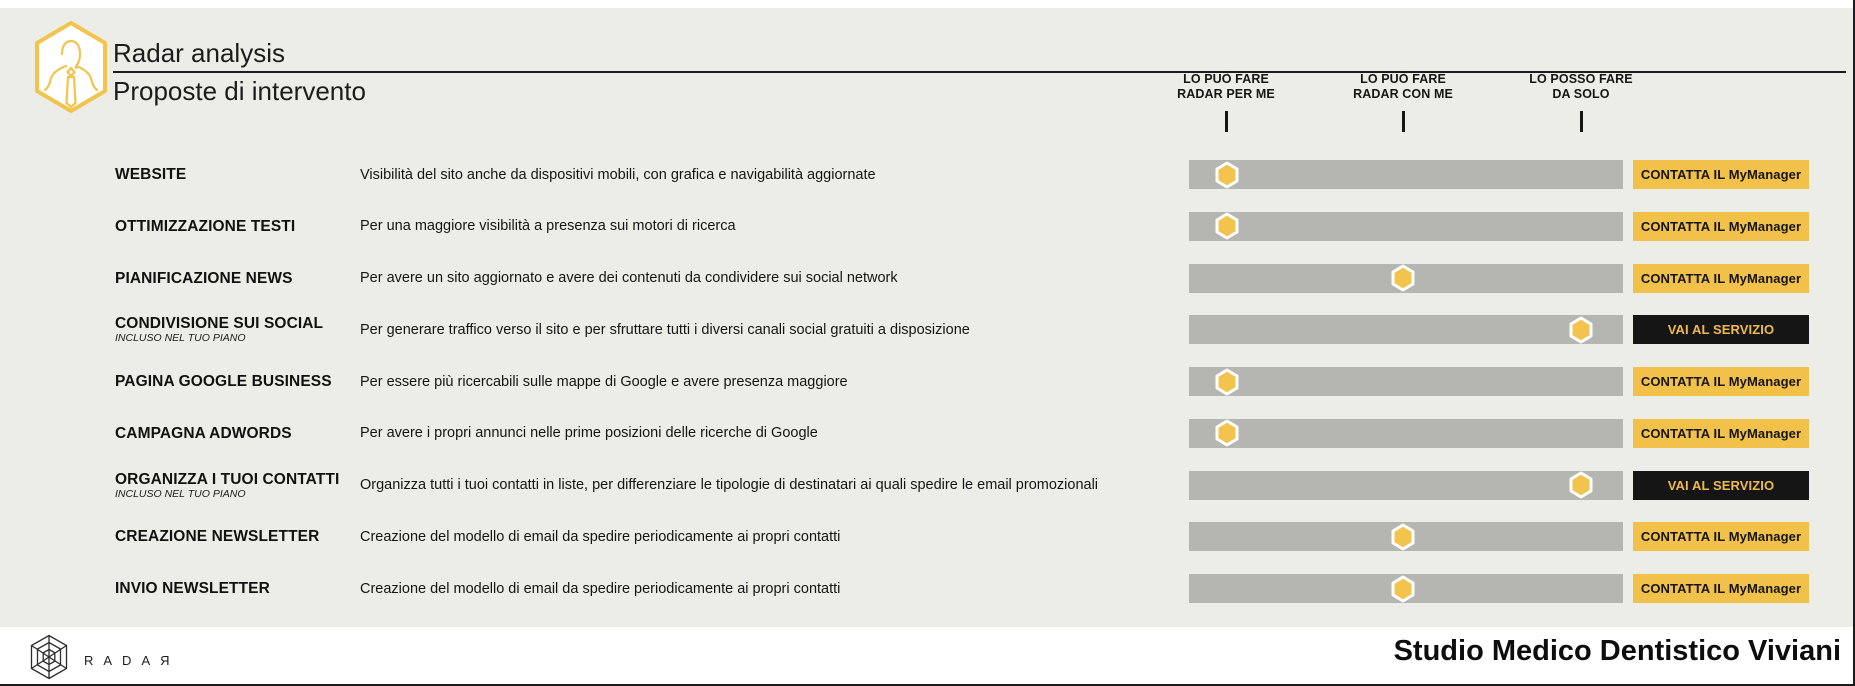 Image resolution: width=1855 pixels, height=686 pixels. I want to click on service-name: WEBSITE, so click(151, 174).